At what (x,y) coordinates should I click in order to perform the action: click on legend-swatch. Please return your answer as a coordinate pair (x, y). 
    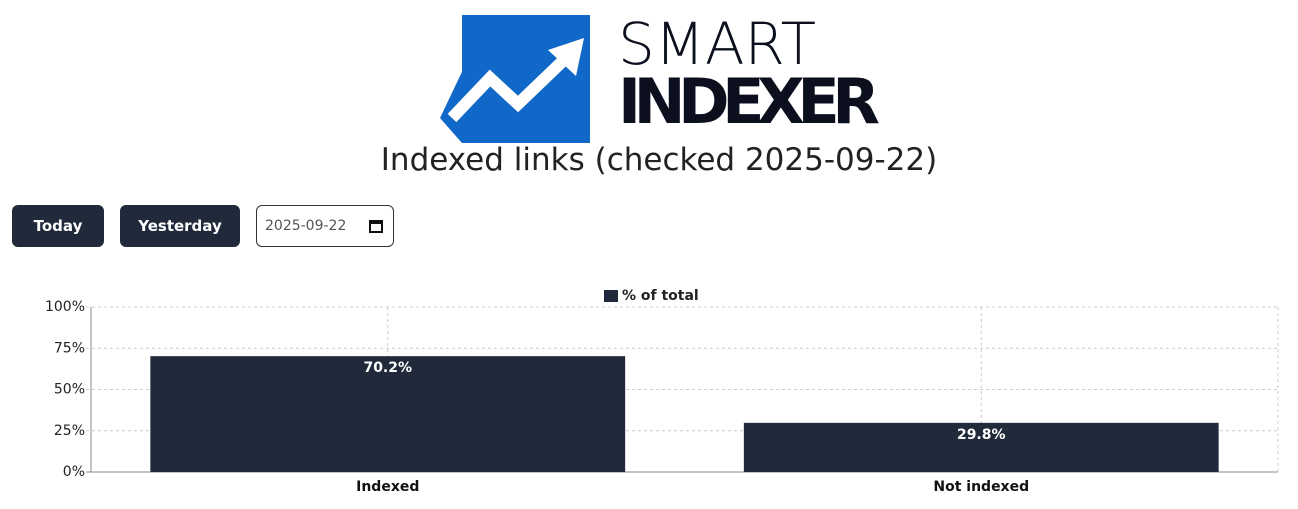
    Looking at the image, I should click on (611, 296).